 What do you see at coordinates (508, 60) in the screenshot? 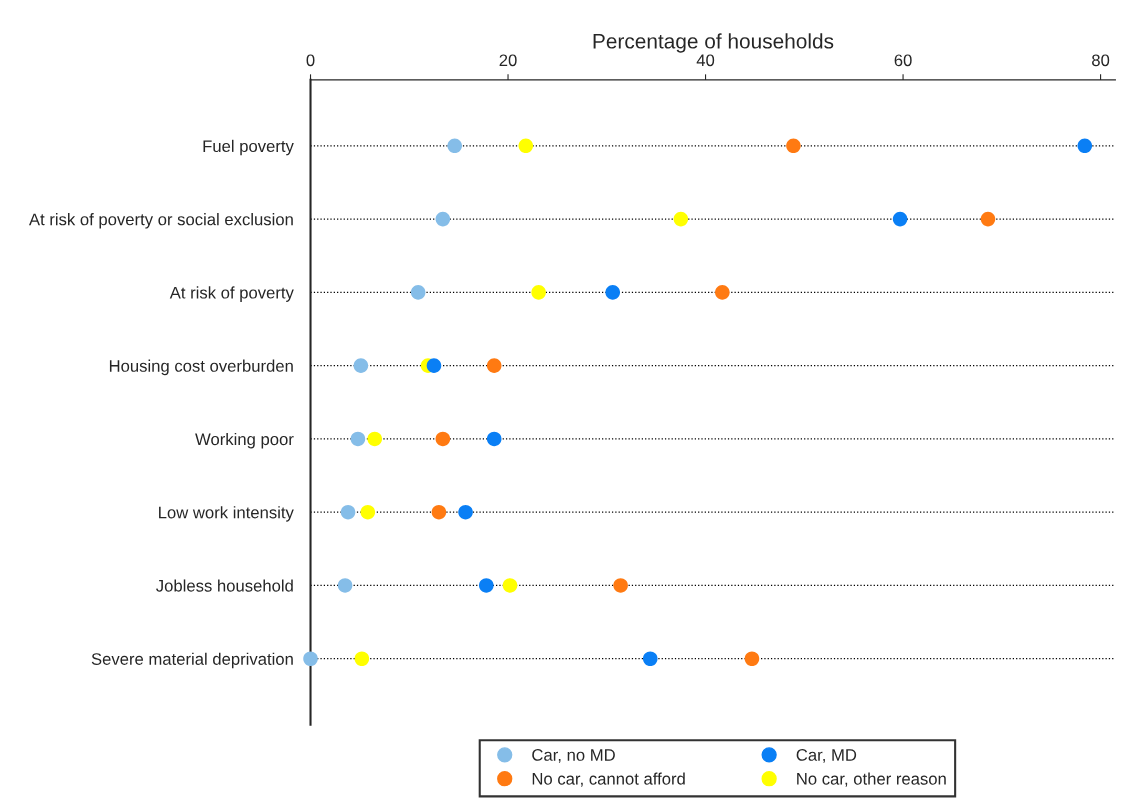
I see `x-tick-label: 20` at bounding box center [508, 60].